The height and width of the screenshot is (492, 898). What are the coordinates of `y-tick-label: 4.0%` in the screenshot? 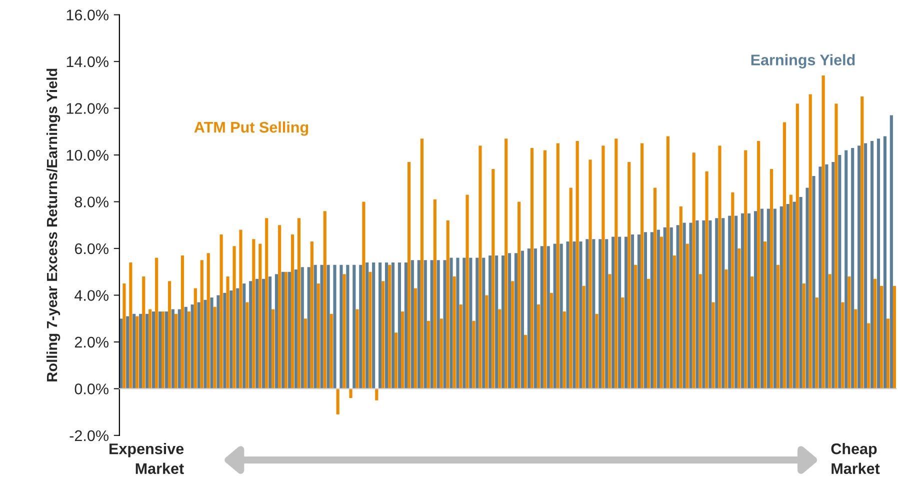 It's located at (91, 295).